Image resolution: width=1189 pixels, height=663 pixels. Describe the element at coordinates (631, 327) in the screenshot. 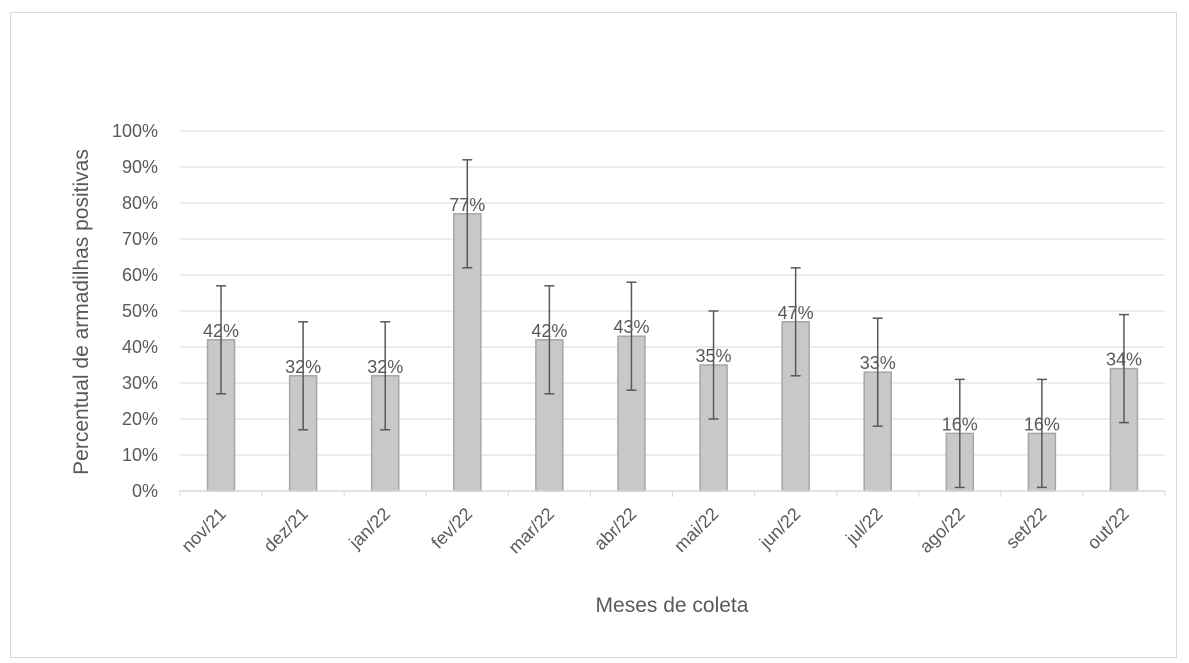

I see `data-label: 43%` at that location.